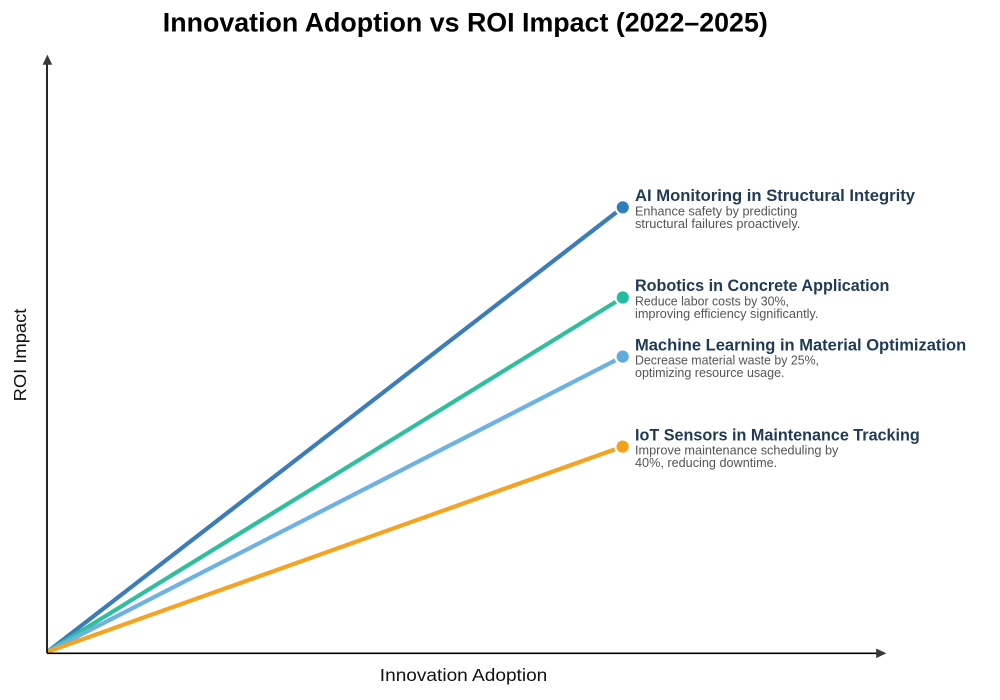 Image resolution: width=1000 pixels, height=700 pixels. Describe the element at coordinates (710, 372) in the screenshot. I see `svg-text: optimizing resource usage.` at that location.